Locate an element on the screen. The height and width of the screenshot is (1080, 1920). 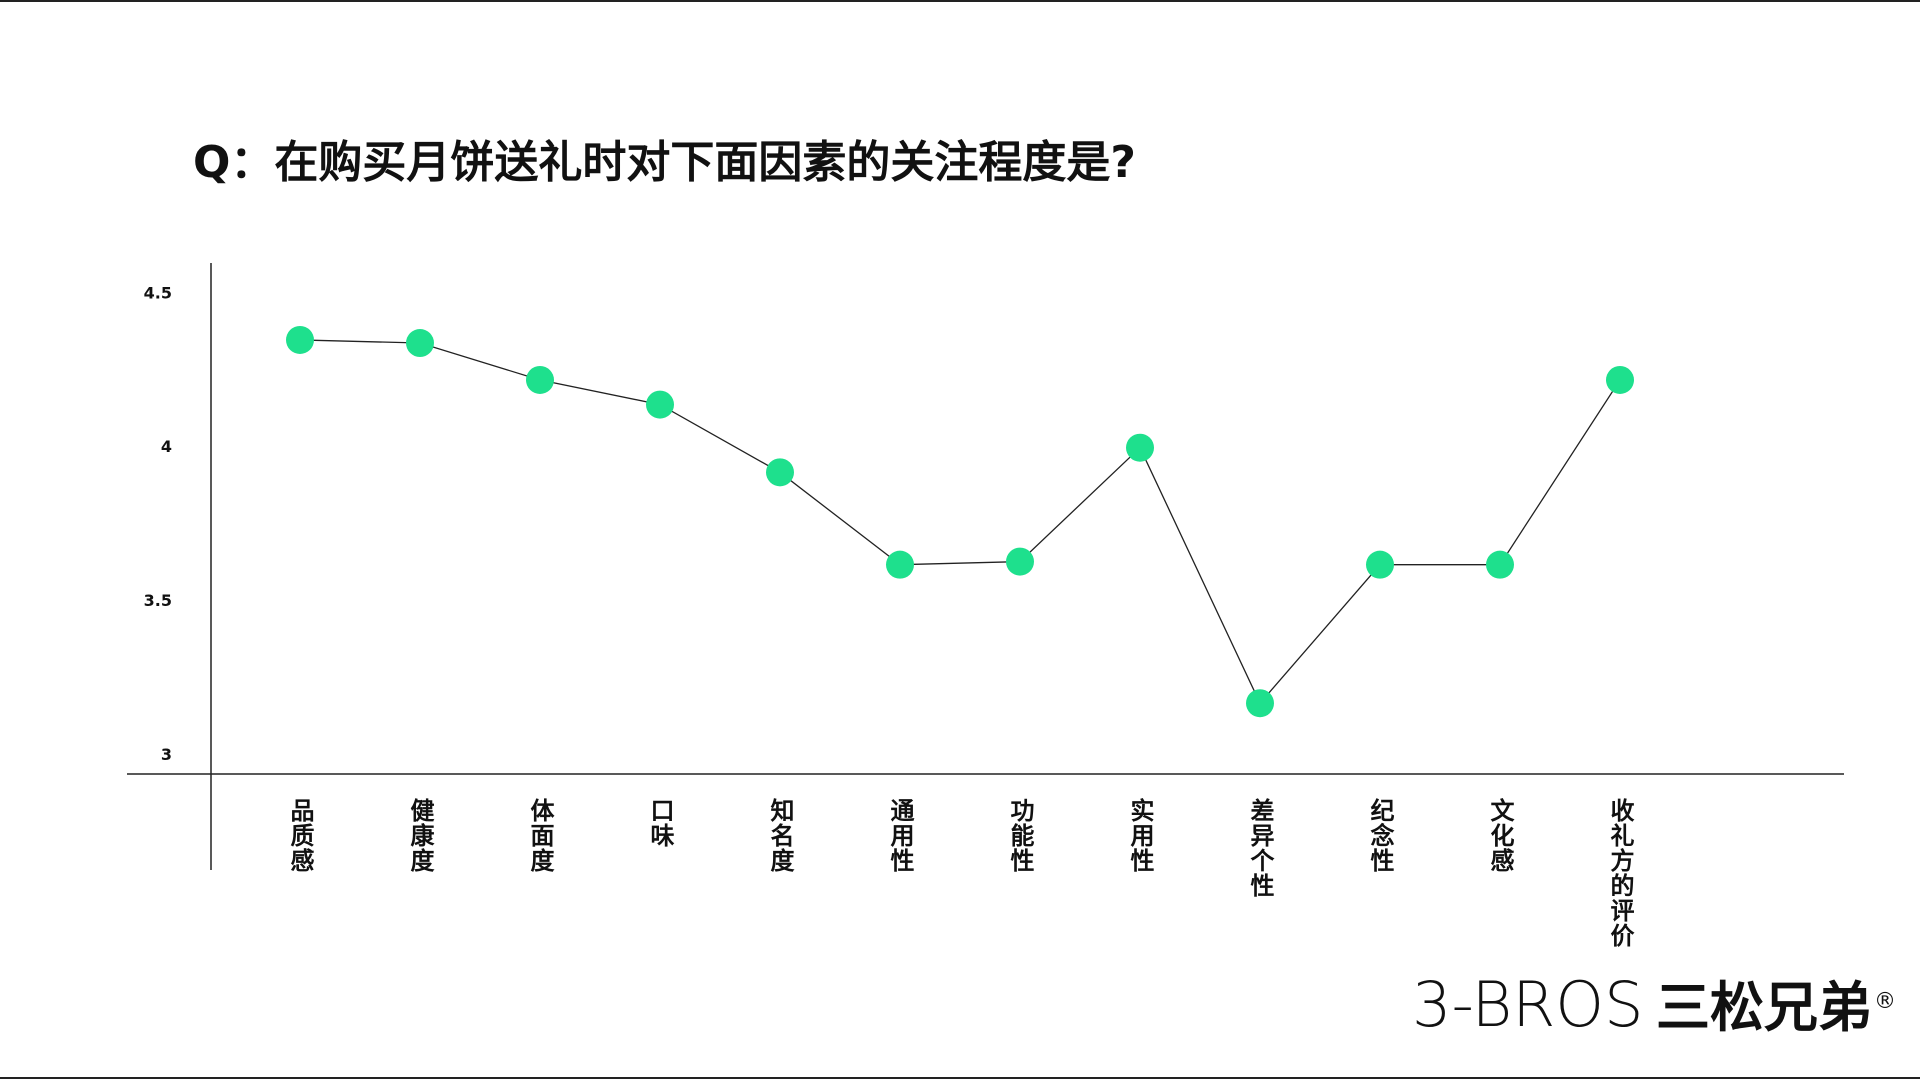
x-tick-label: 纪念性 is located at coordinates (1380, 835).